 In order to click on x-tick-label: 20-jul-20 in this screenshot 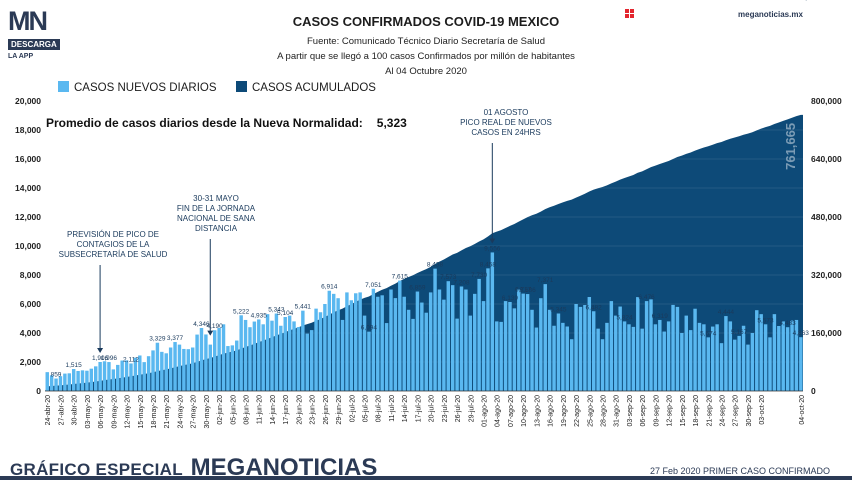, I will do `click(432, 408)`.